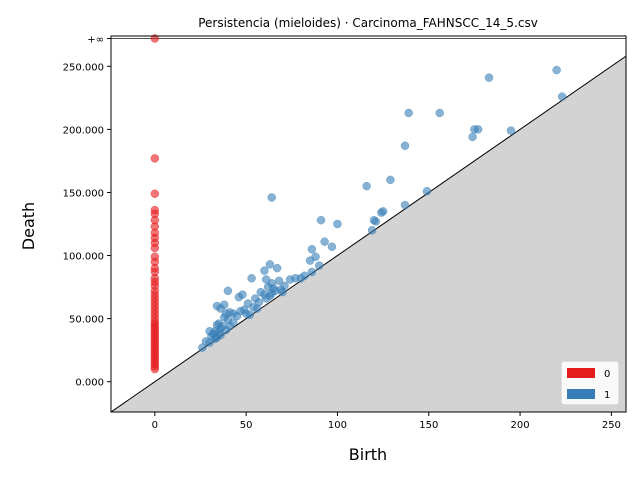  What do you see at coordinates (83, 130) in the screenshot?
I see `y-tick-label: 200.000` at bounding box center [83, 130].